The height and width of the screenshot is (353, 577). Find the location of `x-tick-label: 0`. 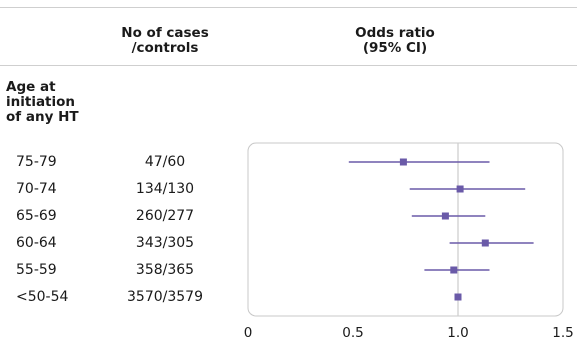

x-tick-label: 0 is located at coordinates (248, 333).